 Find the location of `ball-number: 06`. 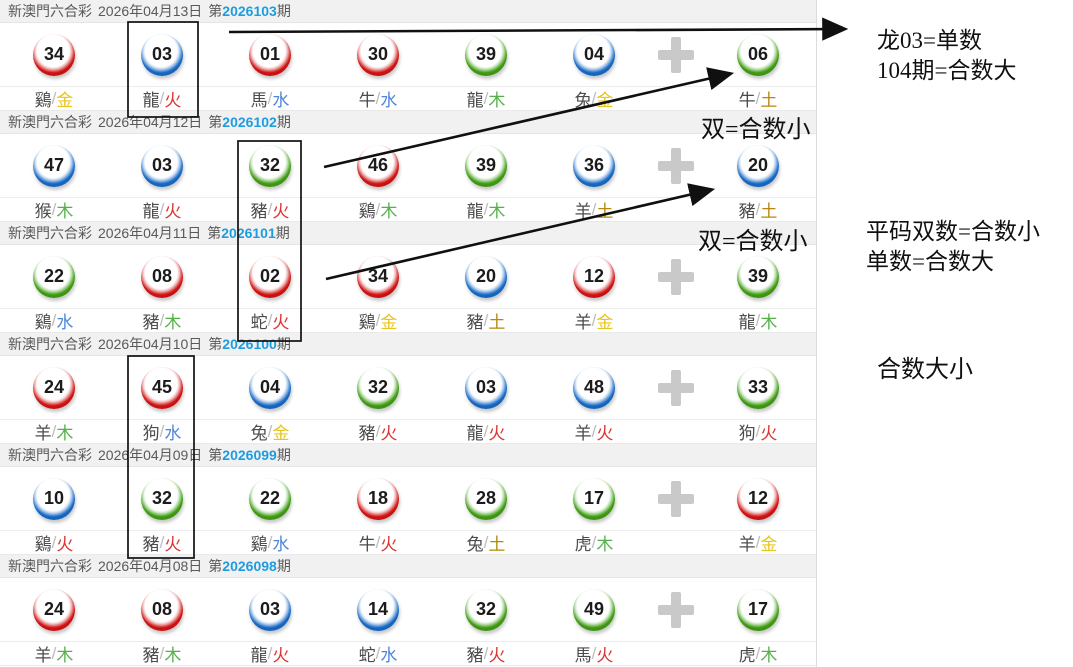

ball-number: 06 is located at coordinates (758, 54).